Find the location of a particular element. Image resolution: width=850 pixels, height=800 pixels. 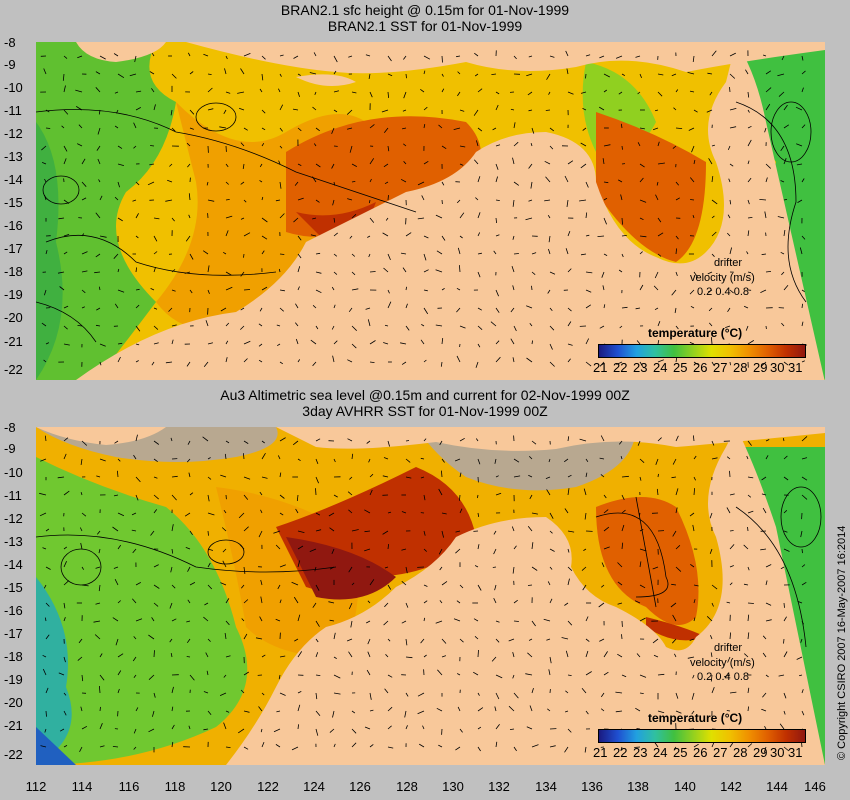

bottom-y-tick: -8 is located at coordinates (10, 427).